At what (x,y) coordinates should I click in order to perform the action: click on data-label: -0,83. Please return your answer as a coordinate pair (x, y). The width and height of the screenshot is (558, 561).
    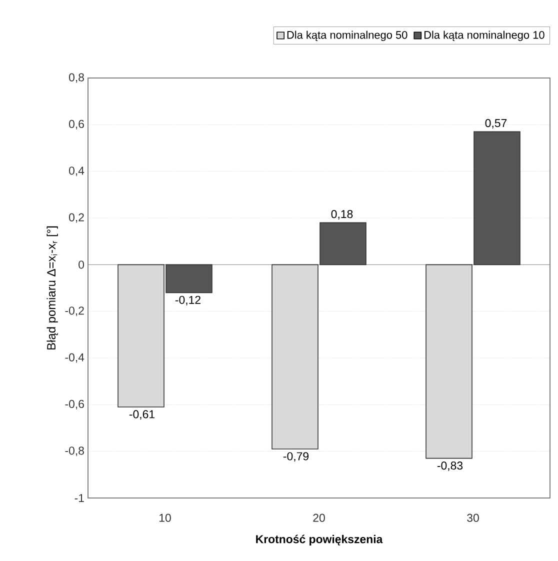
    Looking at the image, I should click on (450, 466).